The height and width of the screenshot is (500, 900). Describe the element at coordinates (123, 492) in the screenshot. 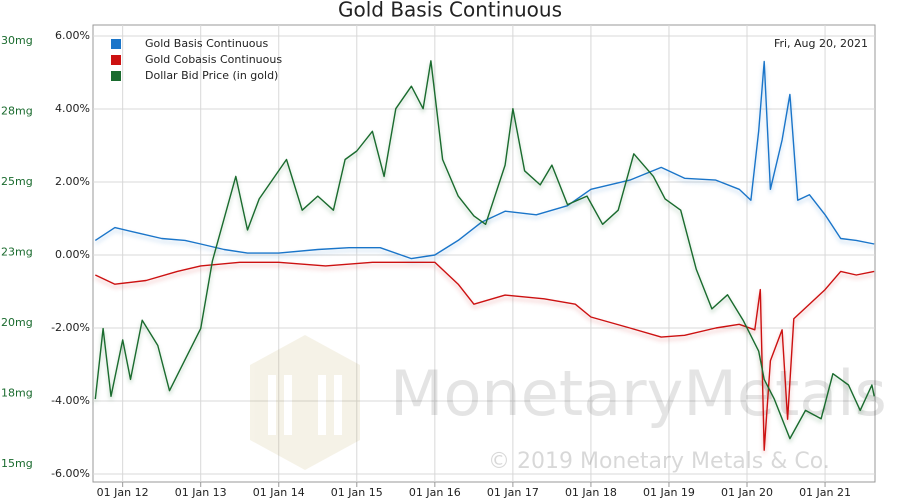

I see `x-tick-label: 01 Jan 12` at that location.